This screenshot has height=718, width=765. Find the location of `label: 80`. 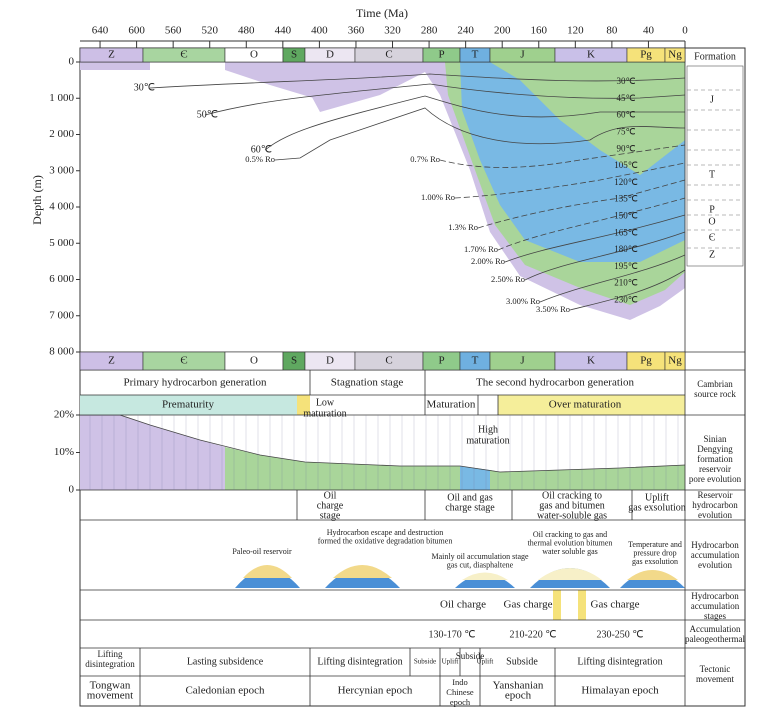

label: 80 is located at coordinates (612, 31).